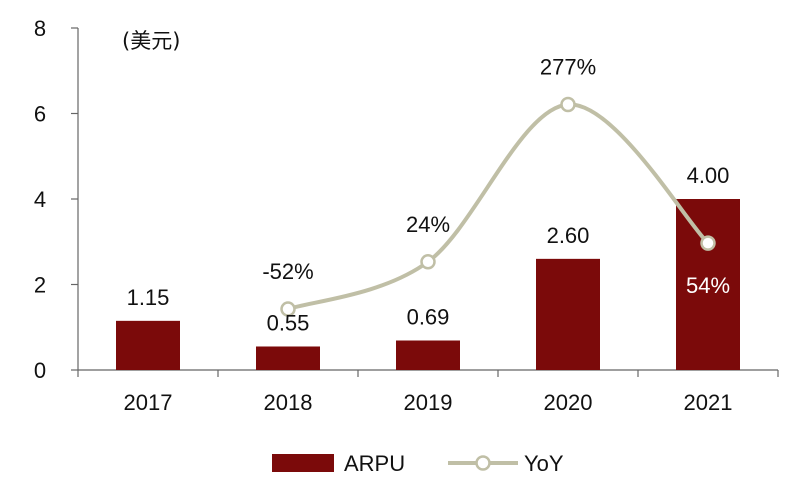 Image resolution: width=800 pixels, height=500 pixels. What do you see at coordinates (428, 355) in the screenshot?
I see `bar-2019` at bounding box center [428, 355].